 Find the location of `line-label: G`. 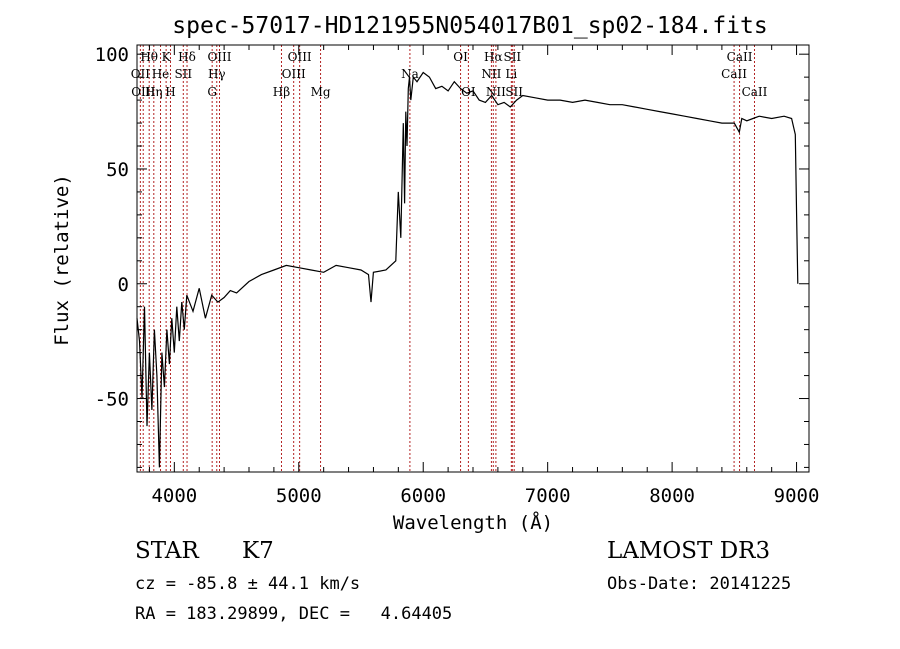

line-label: G is located at coordinates (212, 92).